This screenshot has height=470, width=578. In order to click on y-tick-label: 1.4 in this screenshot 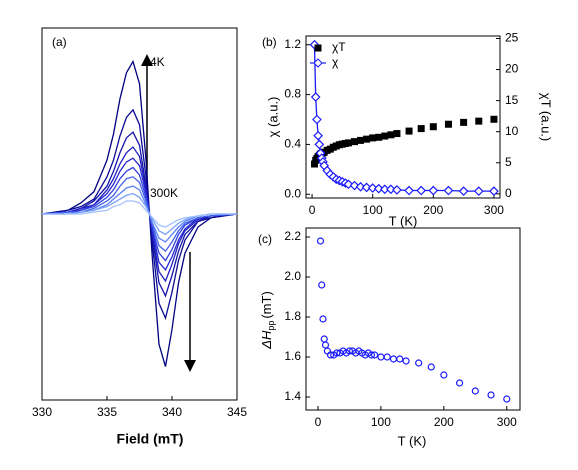, I will do `click(292, 396)`.